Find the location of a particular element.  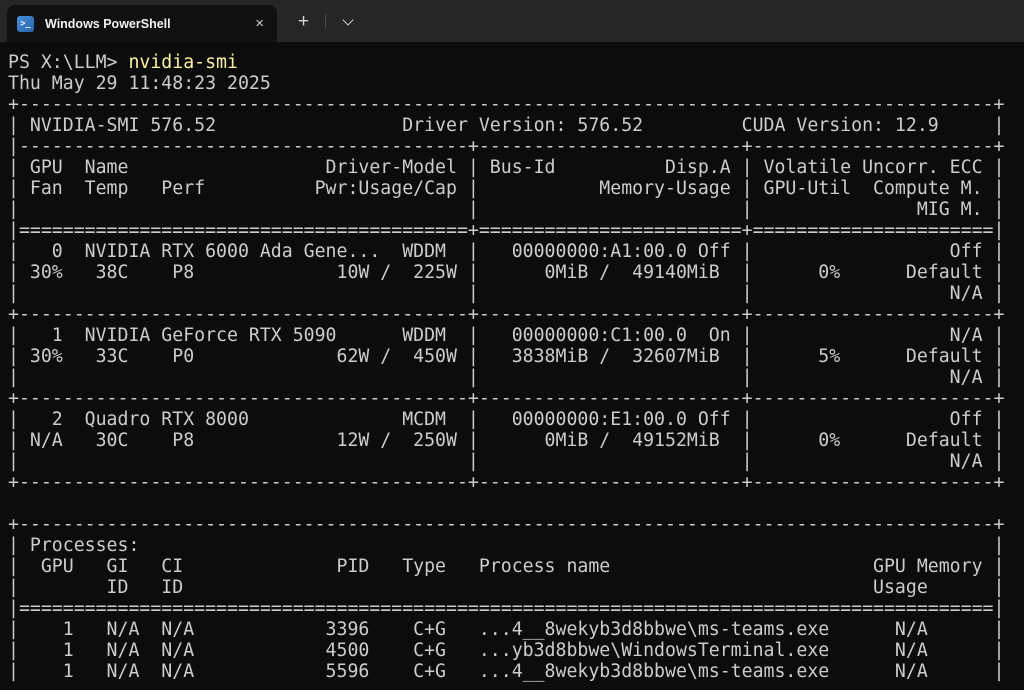

prompt-text: PS X:\LLM> is located at coordinates (68, 62).